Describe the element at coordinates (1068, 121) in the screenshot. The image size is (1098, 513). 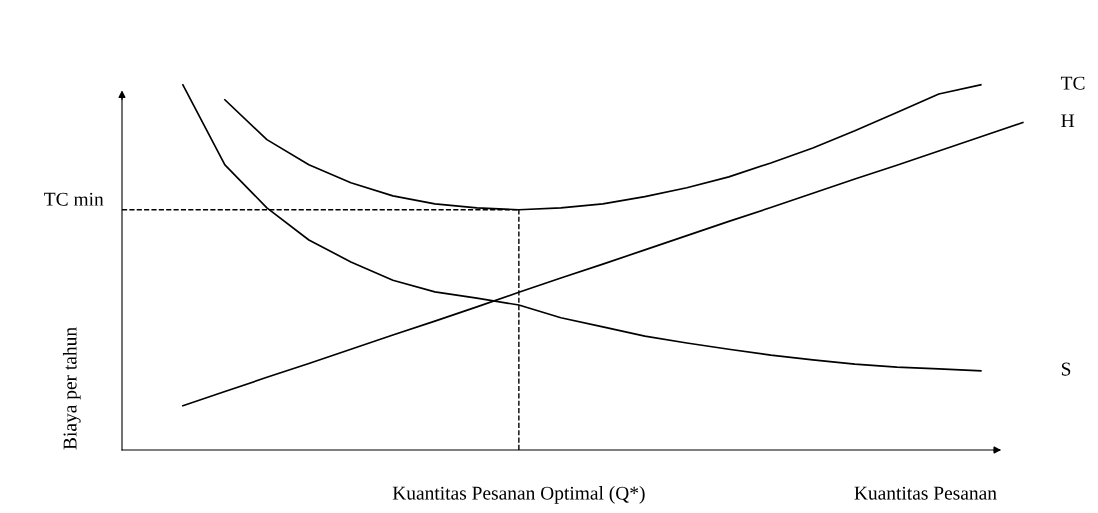
I see `series-label: H` at that location.